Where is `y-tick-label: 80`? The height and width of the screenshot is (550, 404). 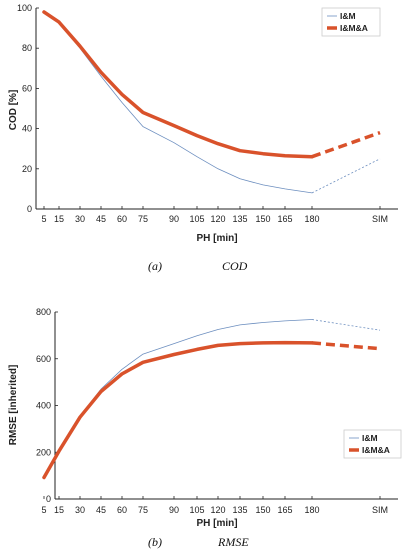
y-tick-label: 80 is located at coordinates (27, 48).